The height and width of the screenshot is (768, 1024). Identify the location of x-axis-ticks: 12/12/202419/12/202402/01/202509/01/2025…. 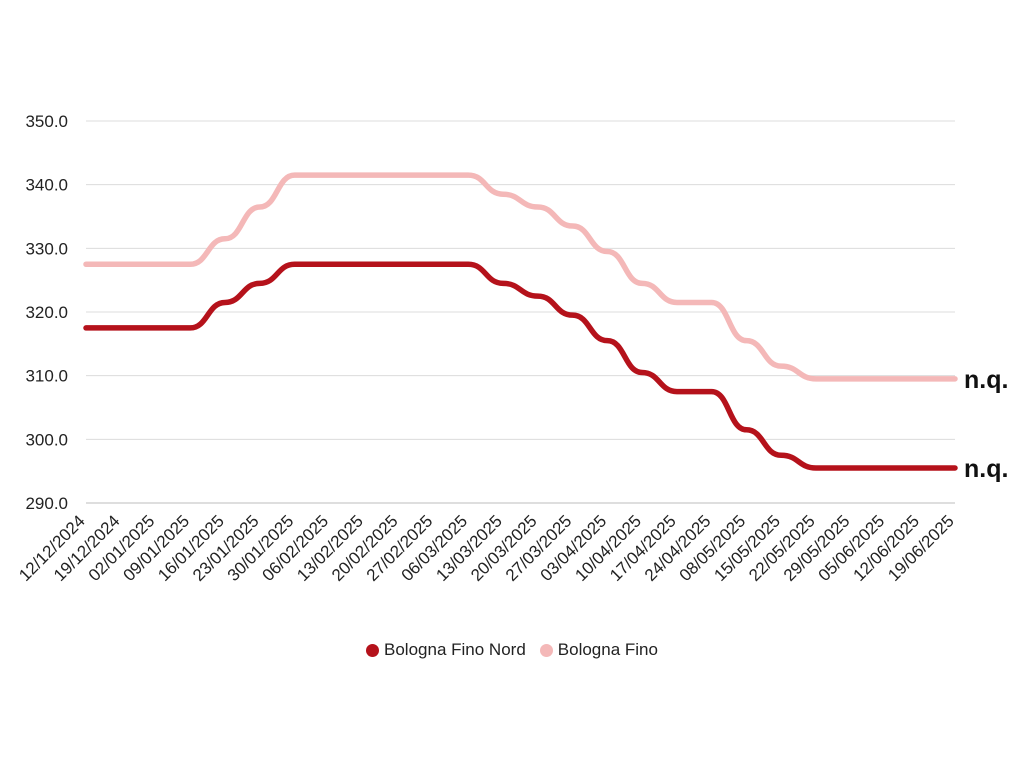
(486, 548).